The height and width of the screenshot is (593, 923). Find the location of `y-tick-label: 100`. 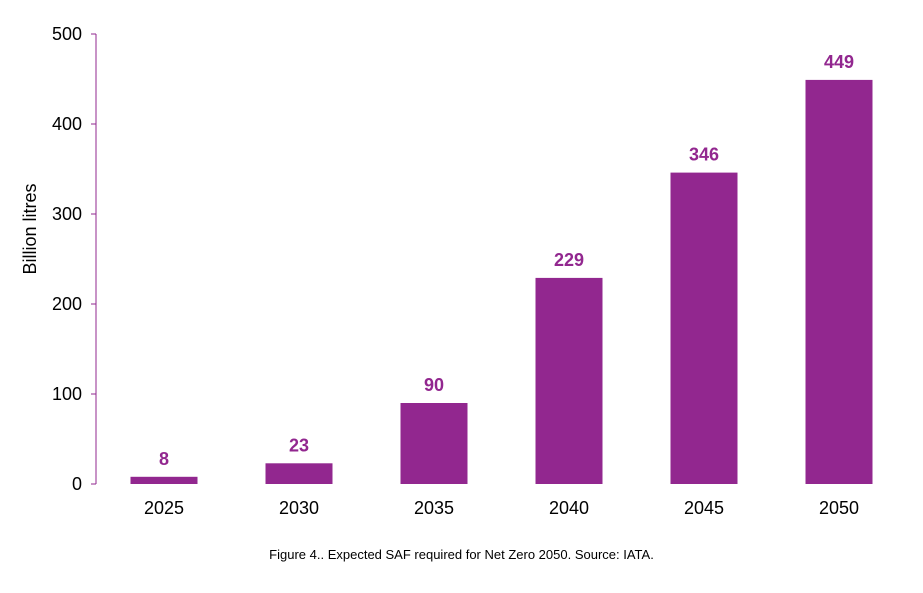

y-tick-label: 100 is located at coordinates (67, 394).